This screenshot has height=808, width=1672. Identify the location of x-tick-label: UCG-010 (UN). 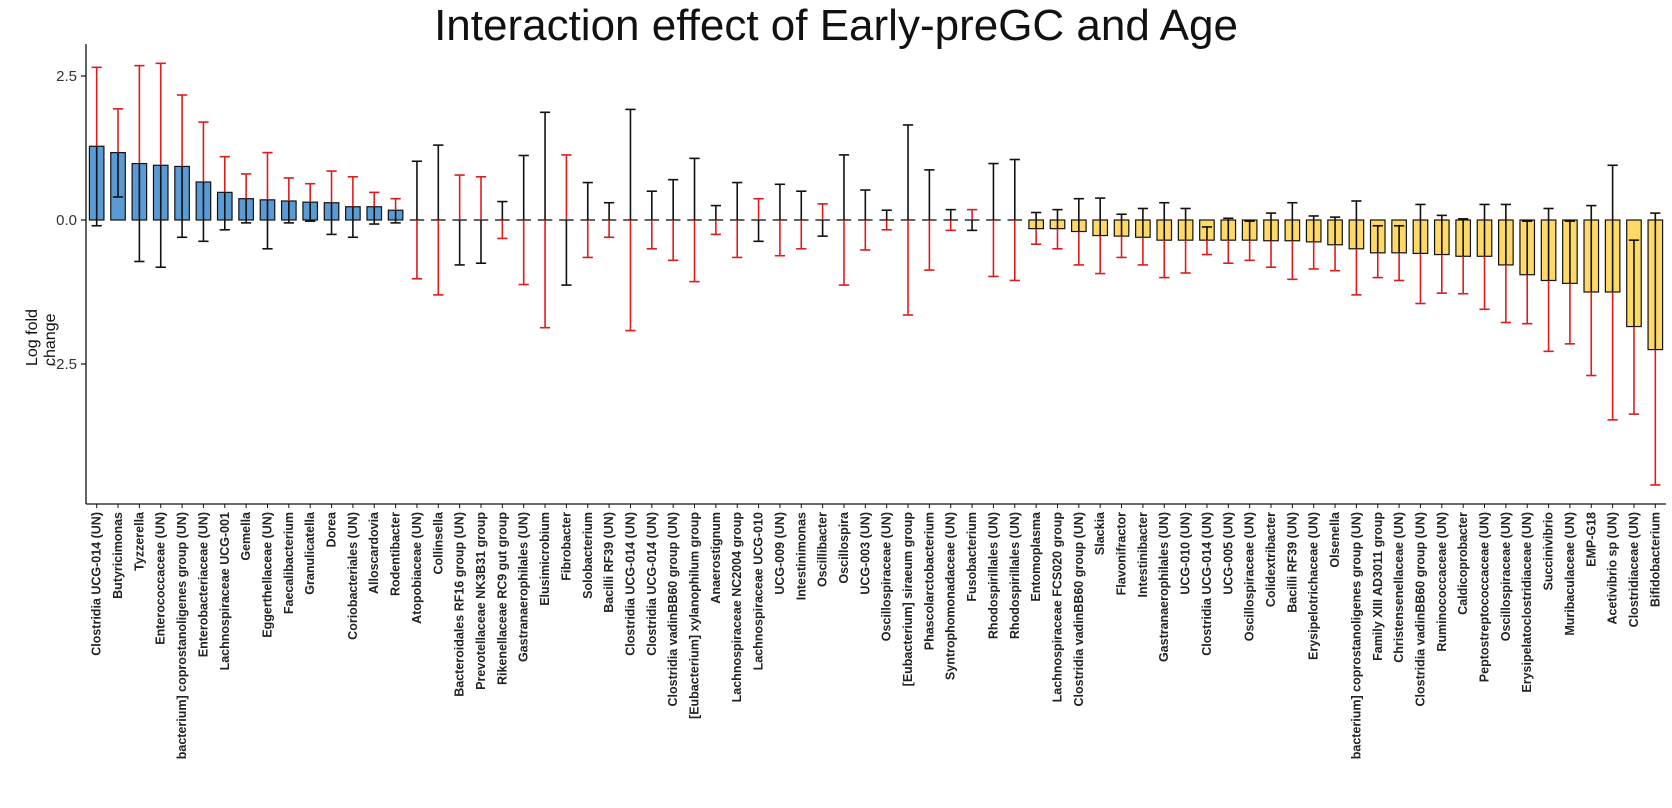
(1186, 553).